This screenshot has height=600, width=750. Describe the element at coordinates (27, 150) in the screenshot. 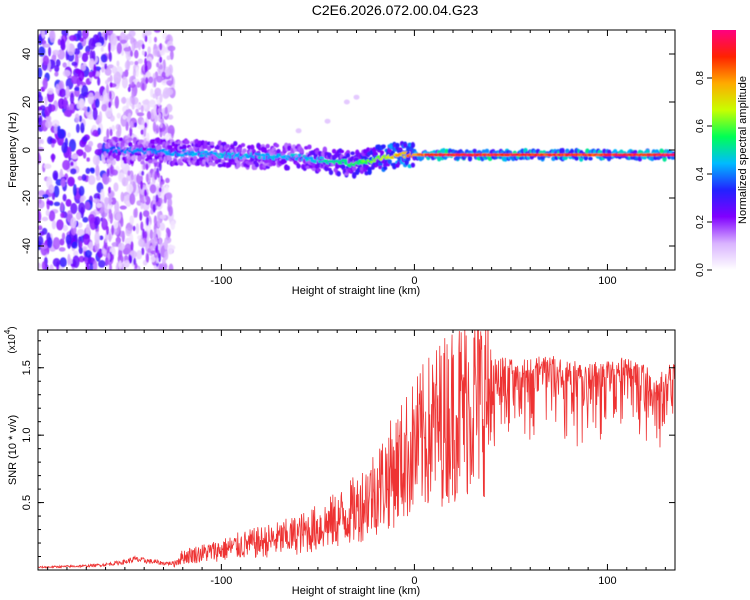

I see `y-tick-label: 0` at that location.